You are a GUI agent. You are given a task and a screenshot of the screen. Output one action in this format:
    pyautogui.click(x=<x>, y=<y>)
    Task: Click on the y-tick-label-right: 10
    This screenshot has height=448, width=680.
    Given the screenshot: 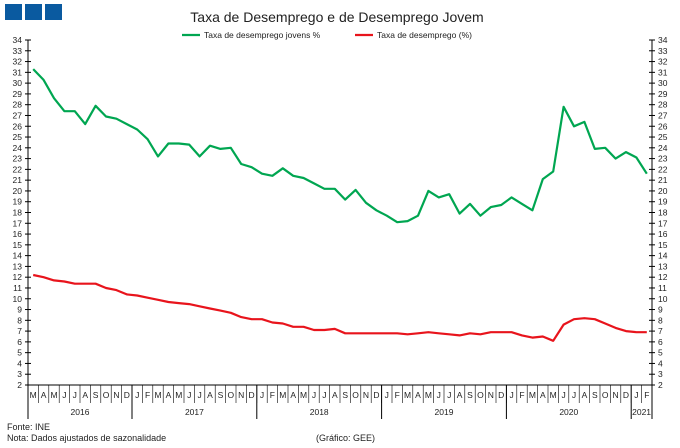 What is the action you would take?
    pyautogui.click(x=663, y=299)
    